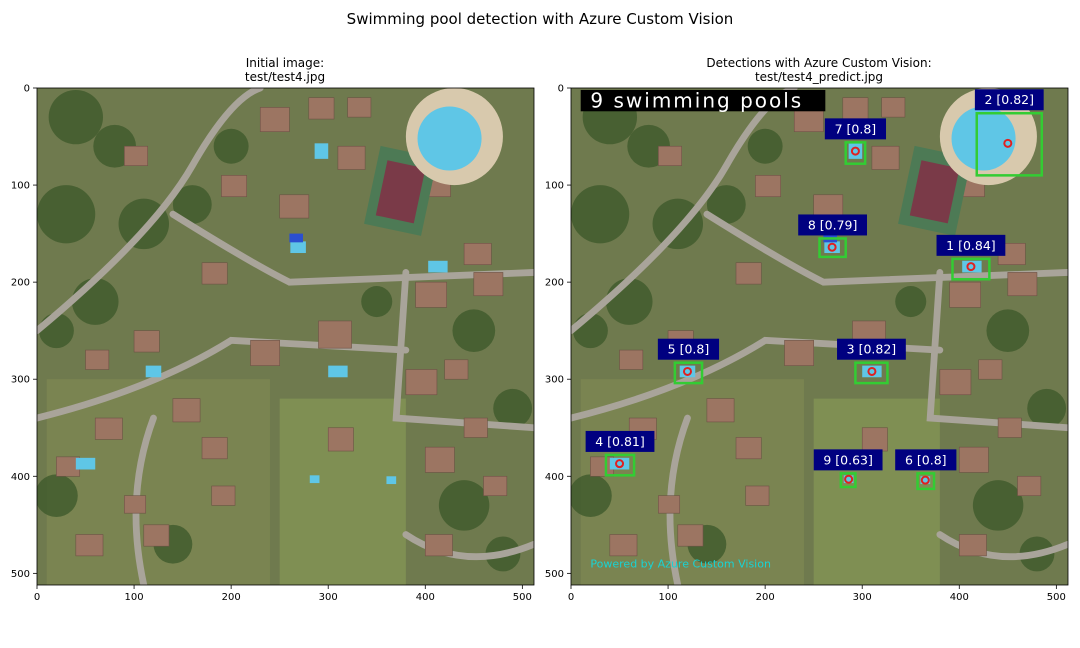 The height and width of the screenshot is (648, 1080). I want to click on left-y-tick-label: 300, so click(20, 380).